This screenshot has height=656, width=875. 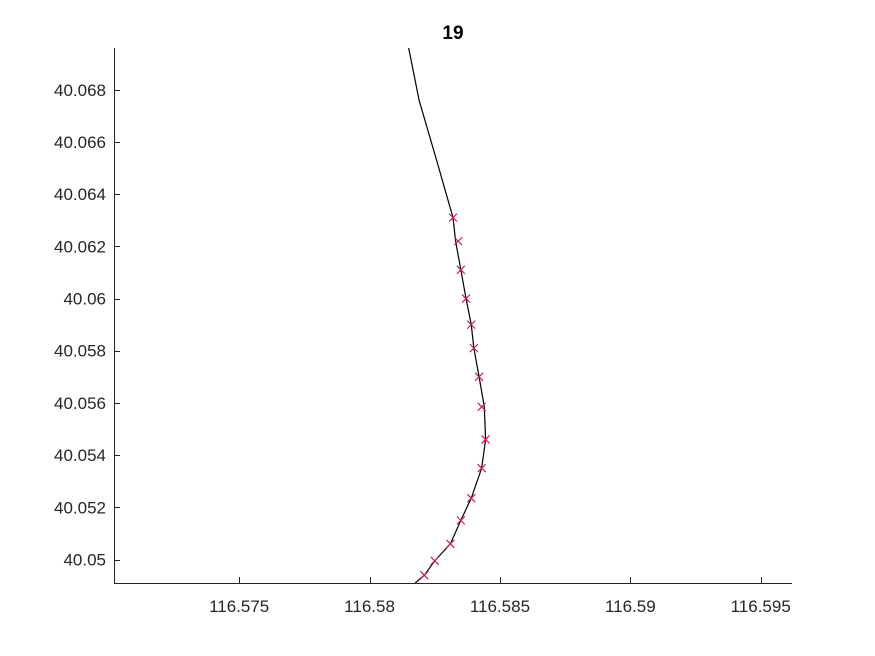 I want to click on y-tick-label: 40.054, so click(x=80, y=455).